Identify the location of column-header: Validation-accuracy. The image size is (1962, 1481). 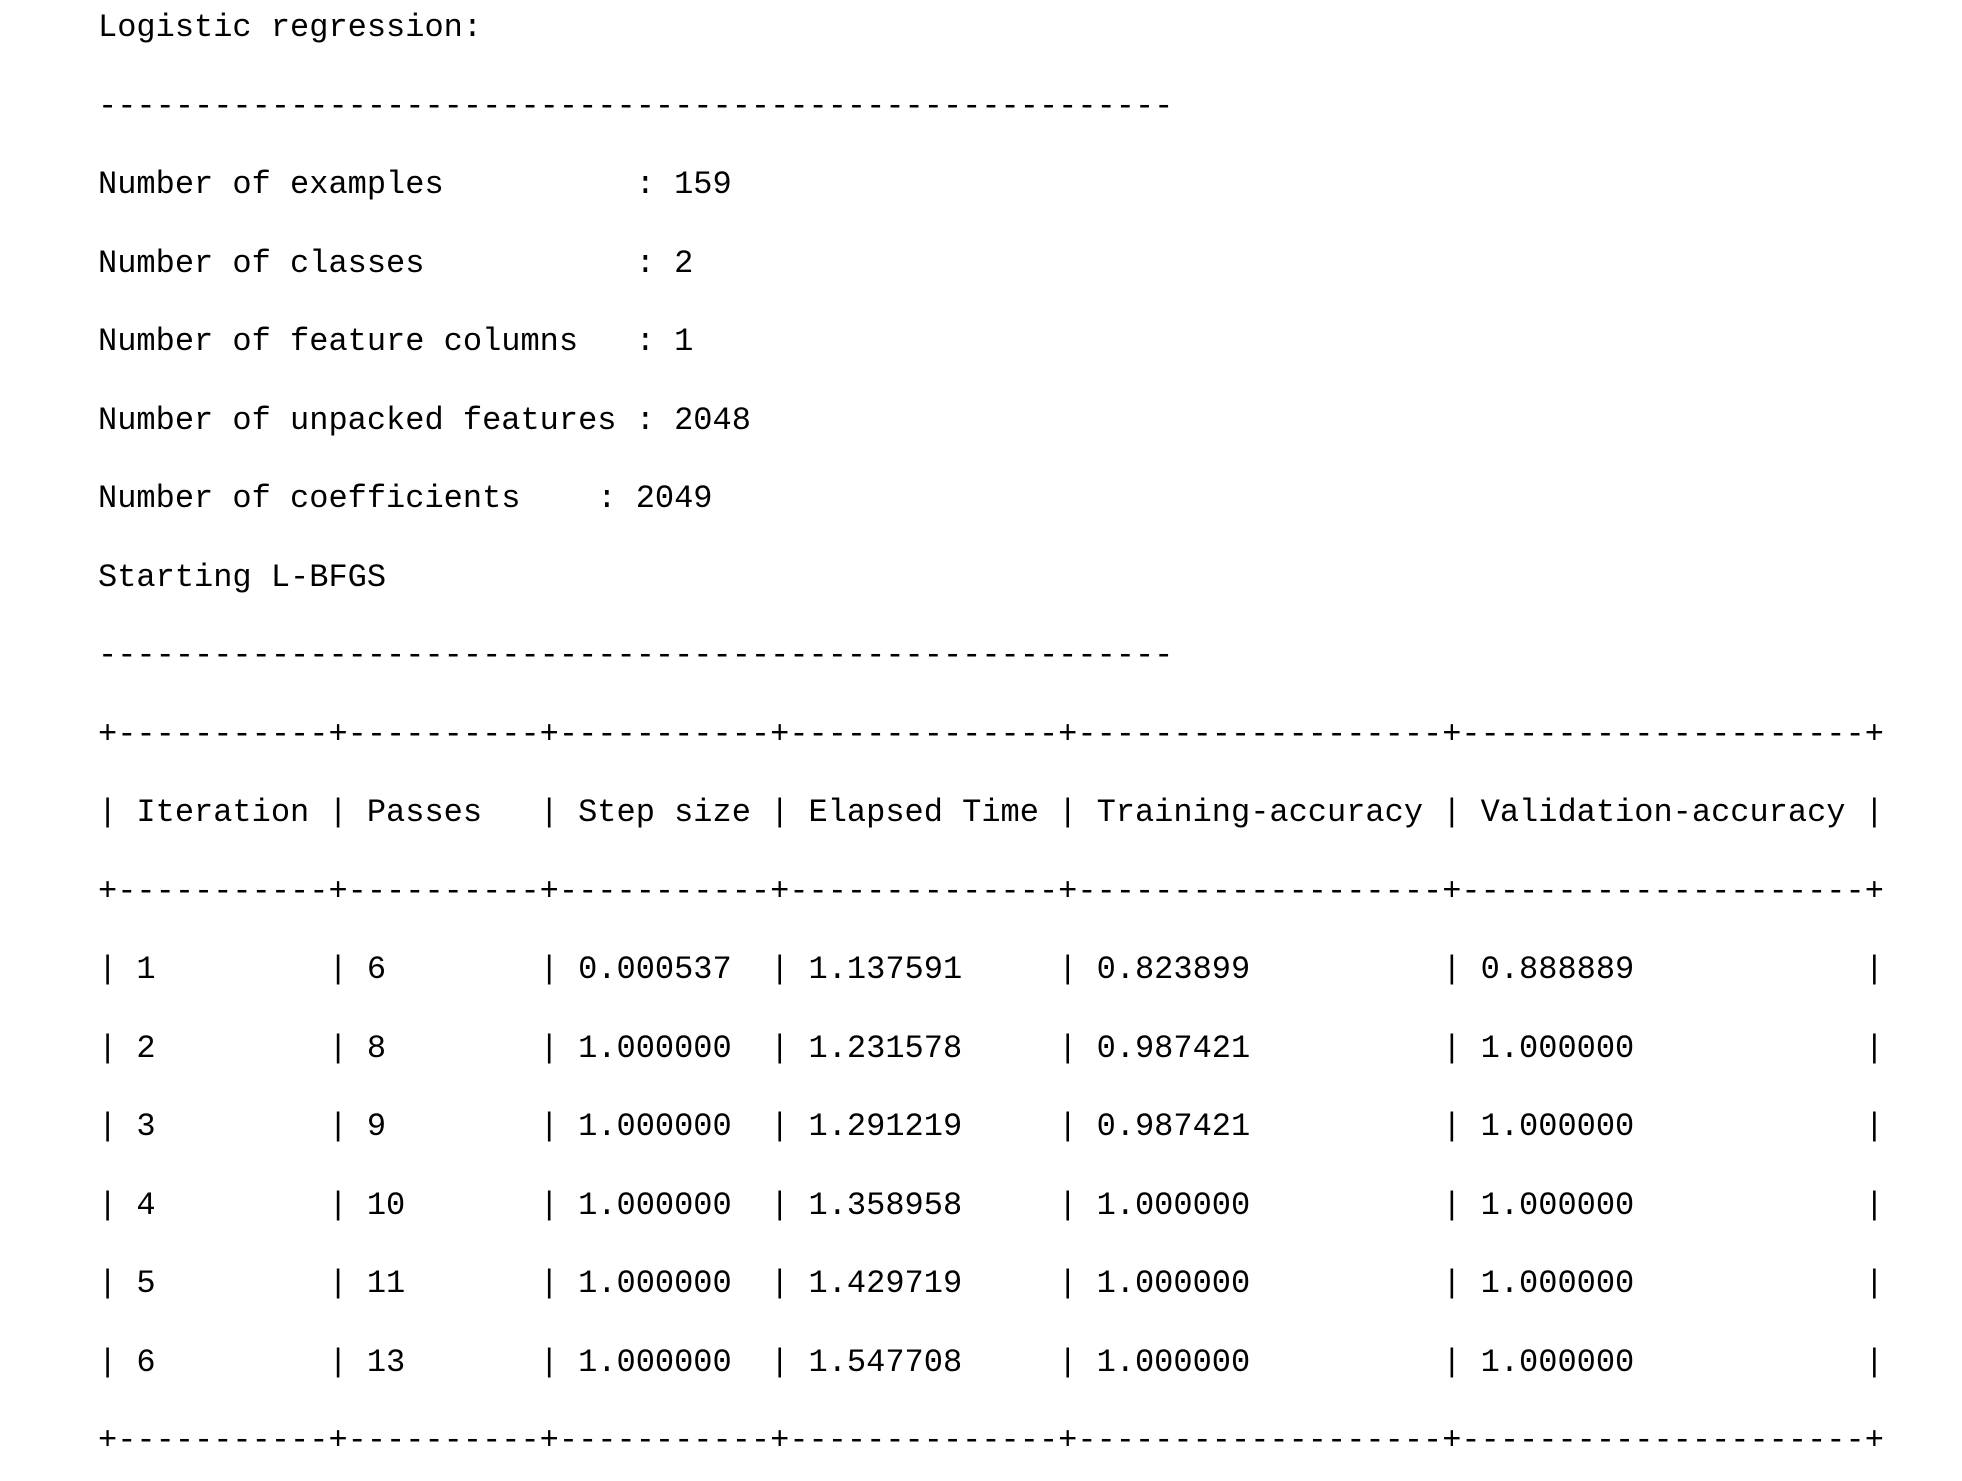
(1663, 812).